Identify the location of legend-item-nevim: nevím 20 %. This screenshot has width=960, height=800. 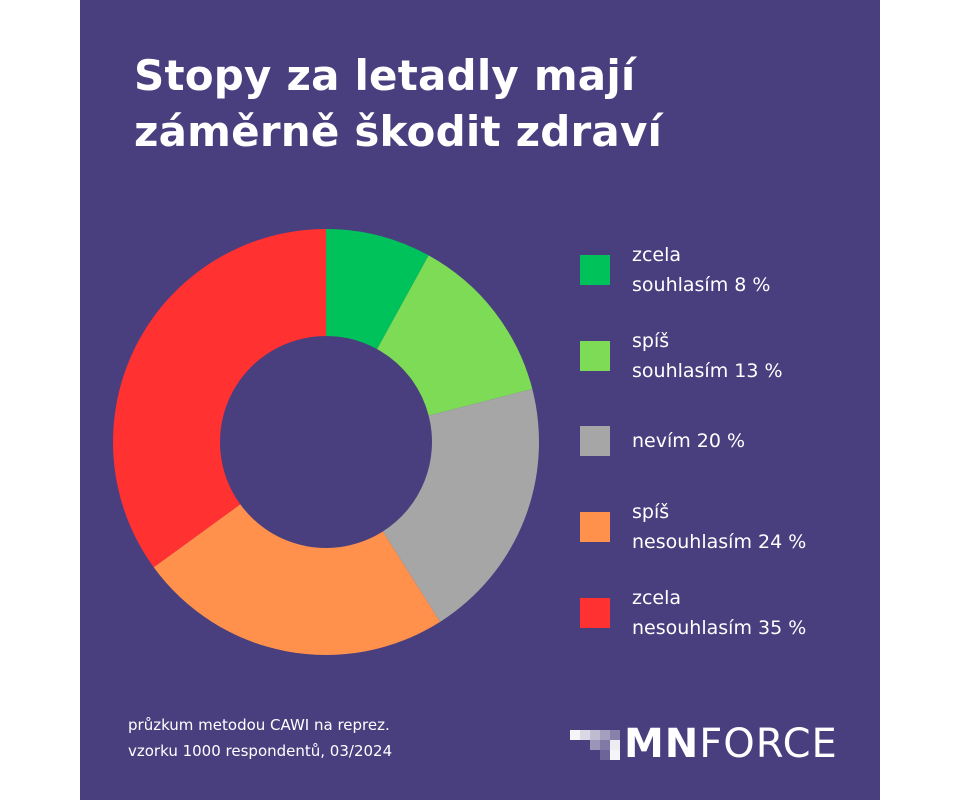
(725, 441).